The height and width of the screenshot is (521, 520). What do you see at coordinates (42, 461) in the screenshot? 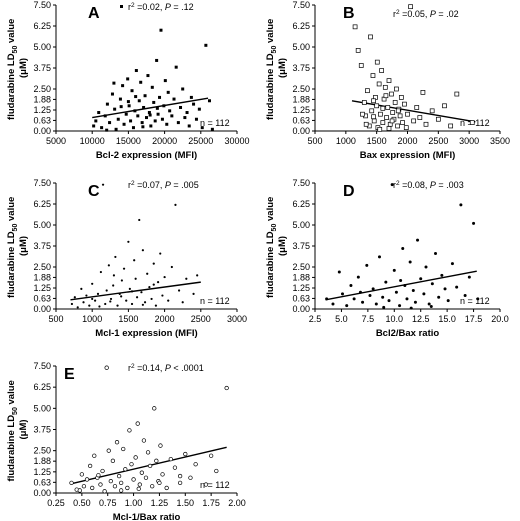
I see `y-tick-label: 1.88` at bounding box center [42, 461].